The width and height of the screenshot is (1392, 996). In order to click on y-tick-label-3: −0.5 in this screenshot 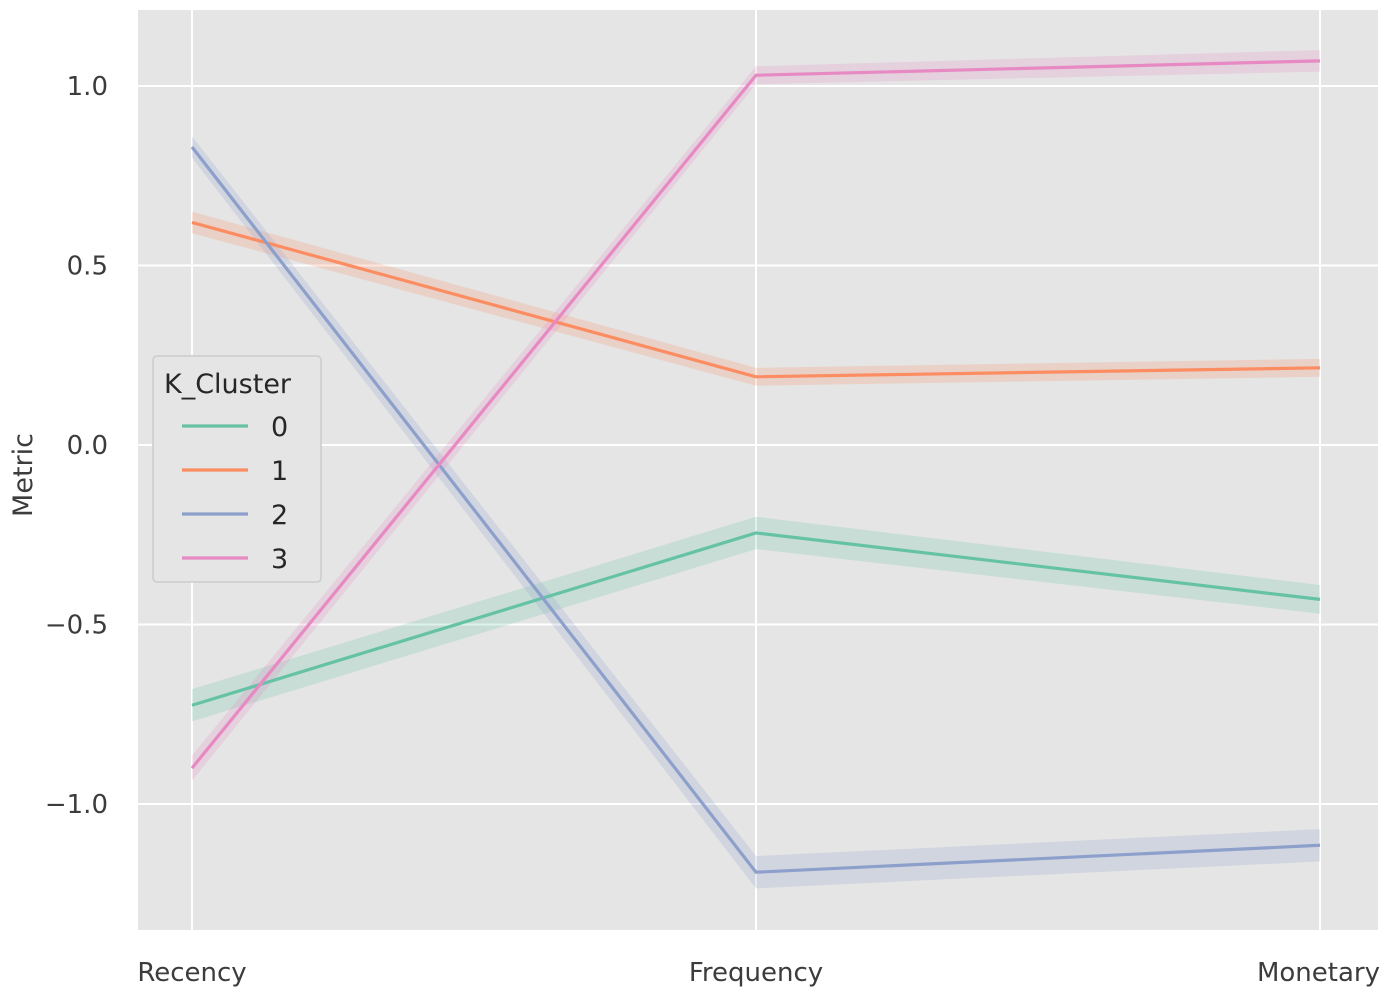, I will do `click(76, 626)`.